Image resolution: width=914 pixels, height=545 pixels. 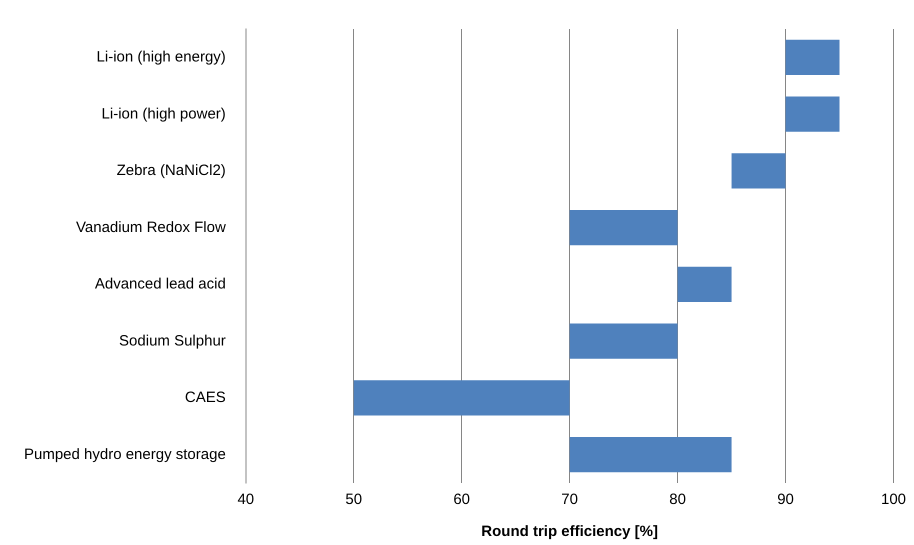 I want to click on y-tick-label: Advanced lead acid, so click(x=160, y=284).